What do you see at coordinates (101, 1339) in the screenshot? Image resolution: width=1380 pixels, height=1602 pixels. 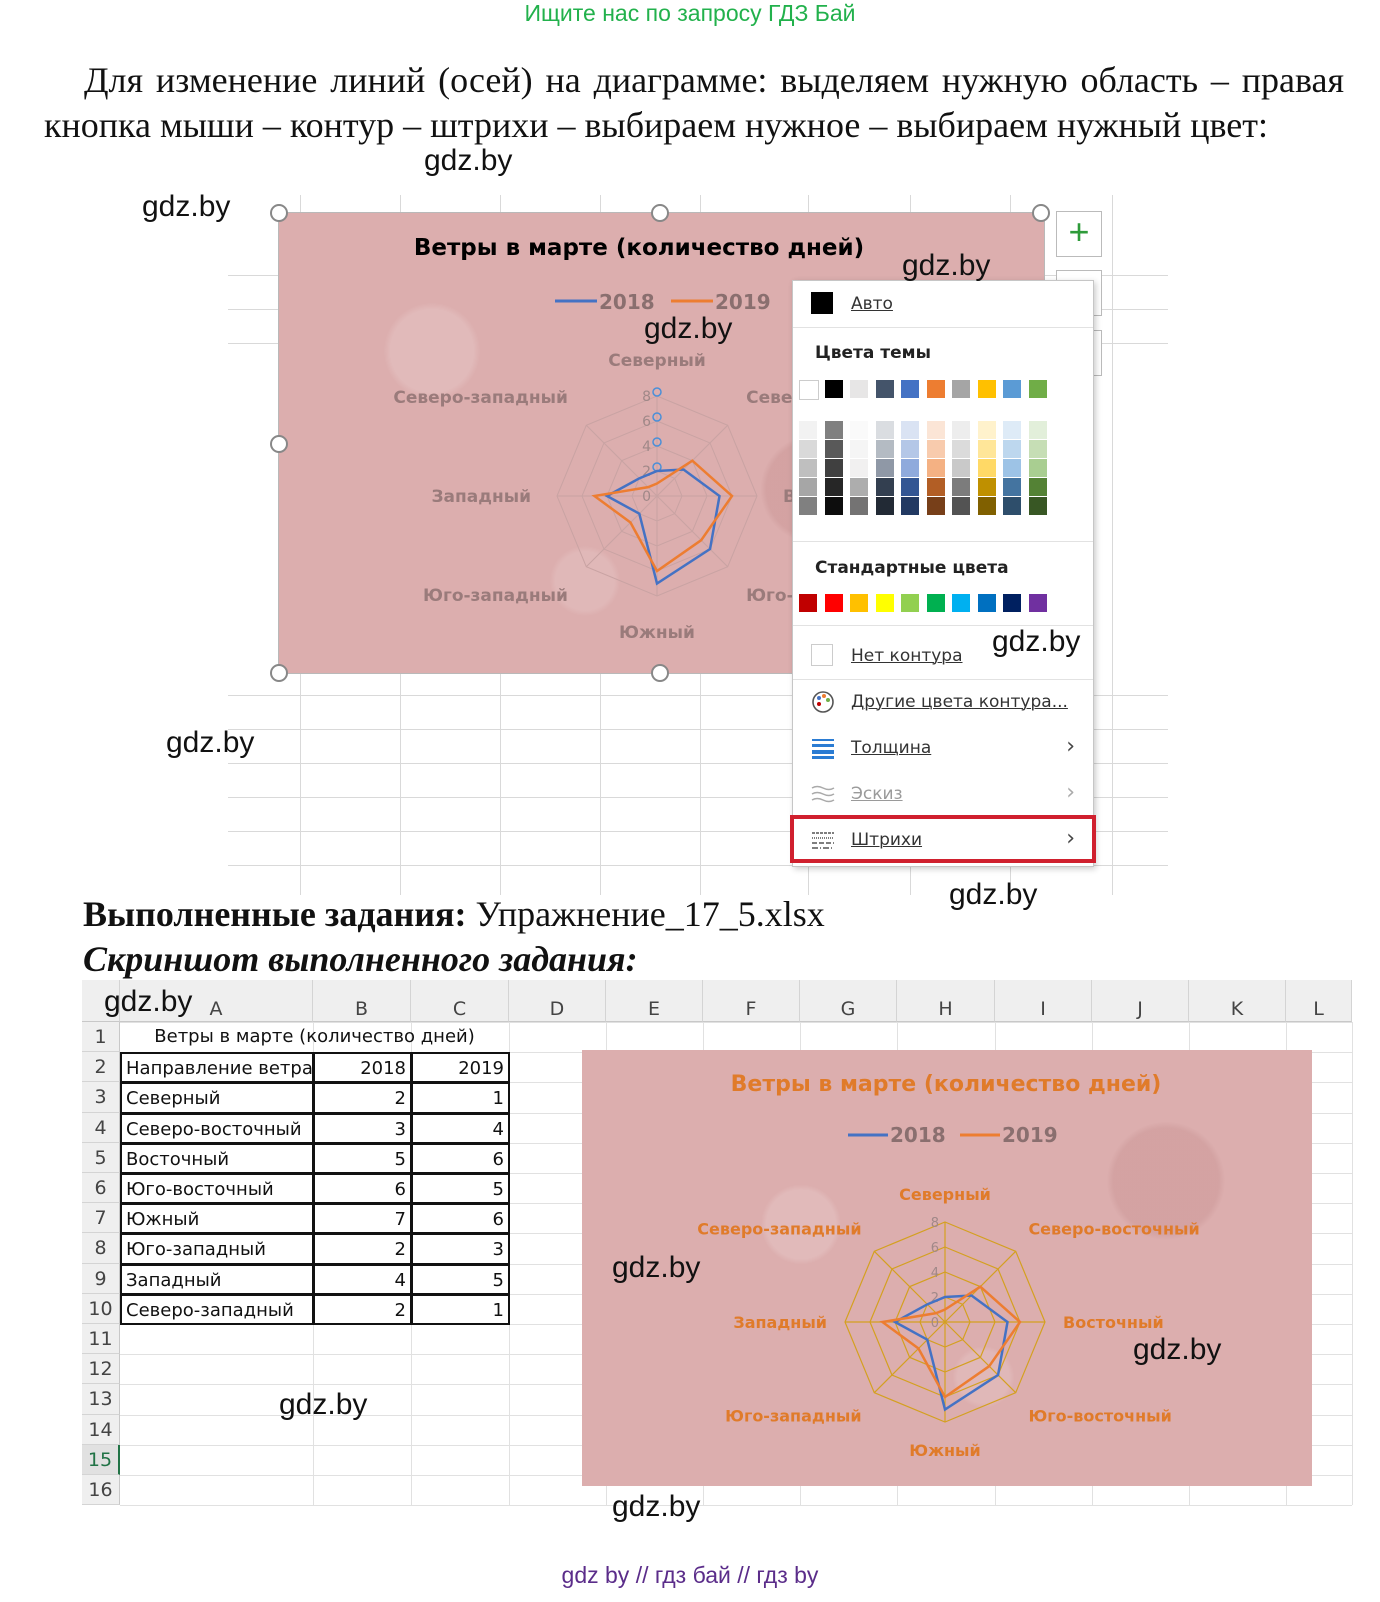 I see `row-header-11: 11` at bounding box center [101, 1339].